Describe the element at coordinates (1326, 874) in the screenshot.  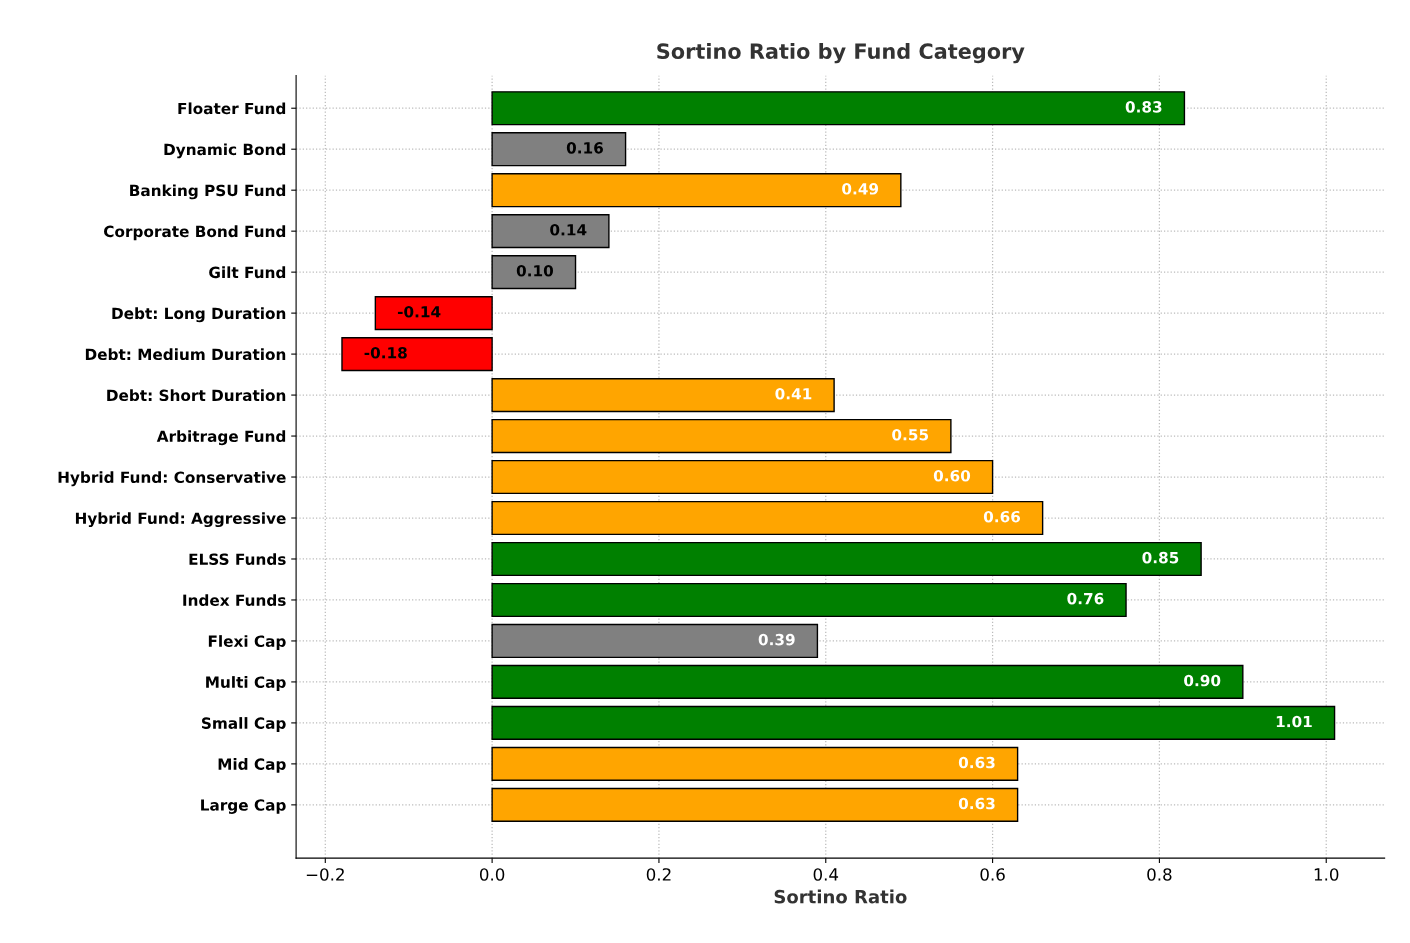
I see `x-tick-label: 1.0` at that location.